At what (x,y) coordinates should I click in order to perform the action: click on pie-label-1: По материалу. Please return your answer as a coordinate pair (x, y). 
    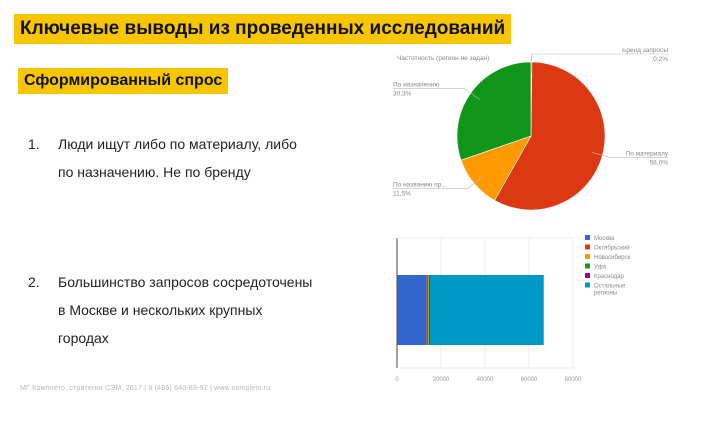
    Looking at the image, I should click on (647, 153).